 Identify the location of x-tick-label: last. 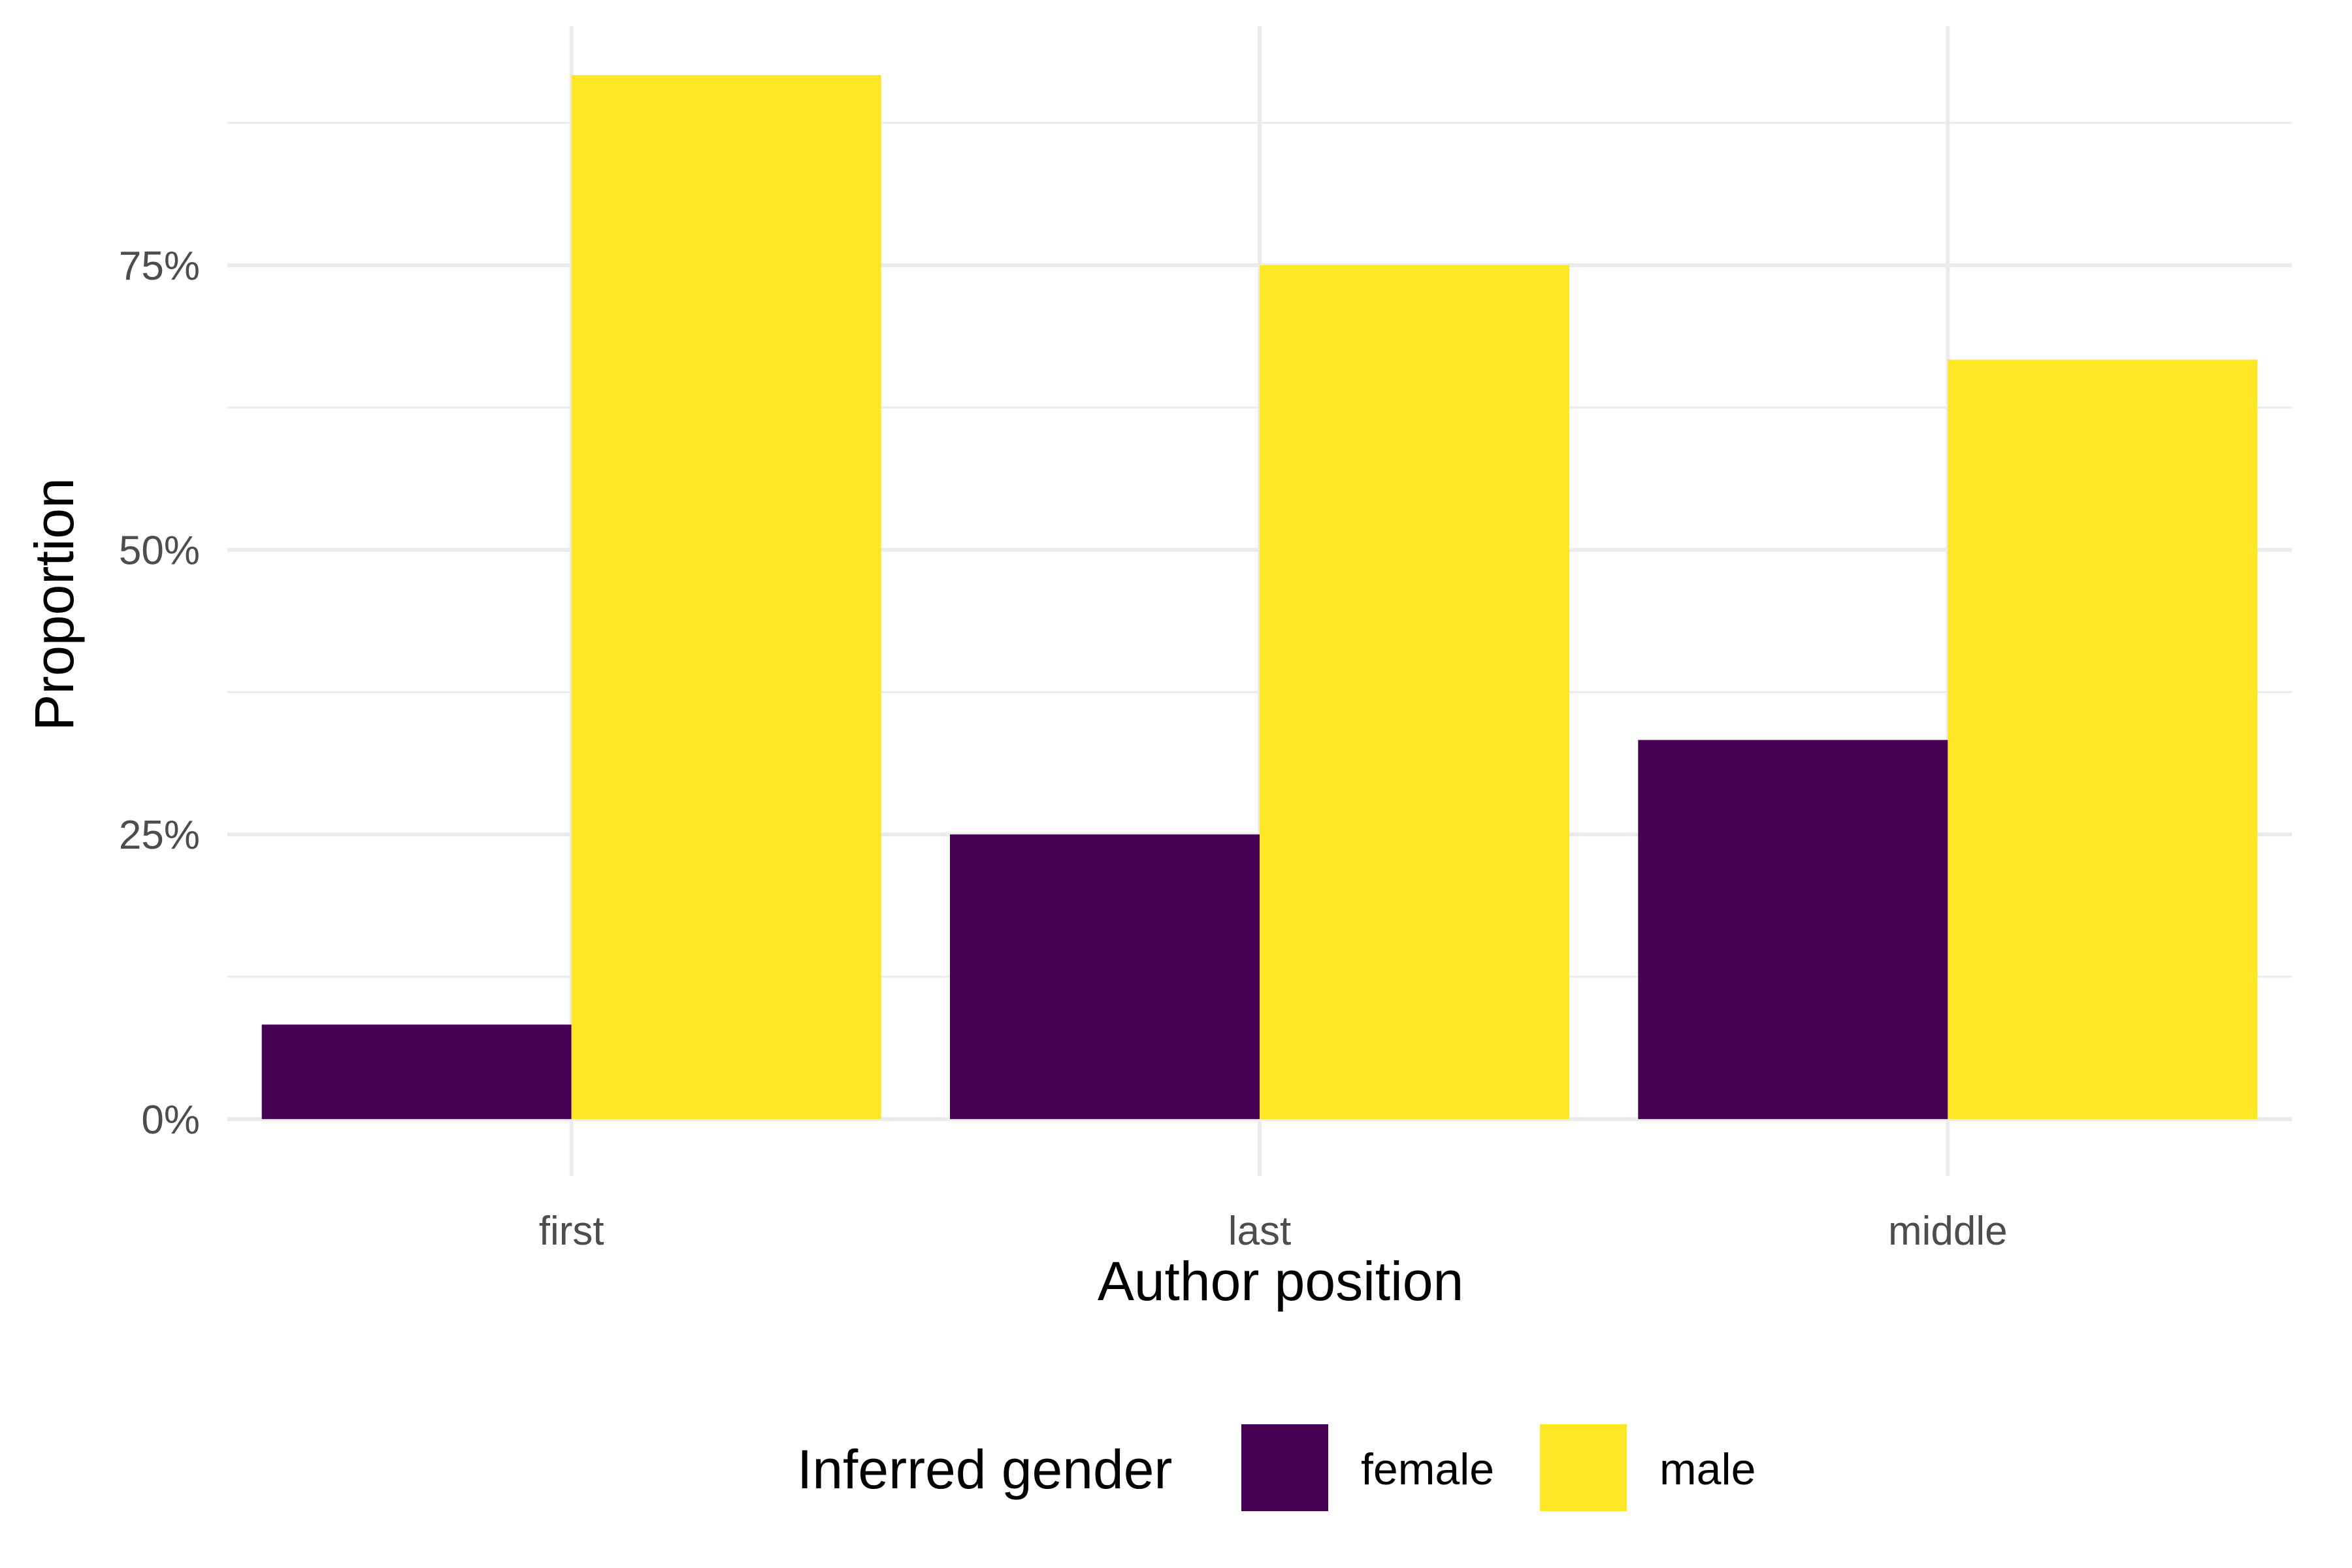
(1259, 1231).